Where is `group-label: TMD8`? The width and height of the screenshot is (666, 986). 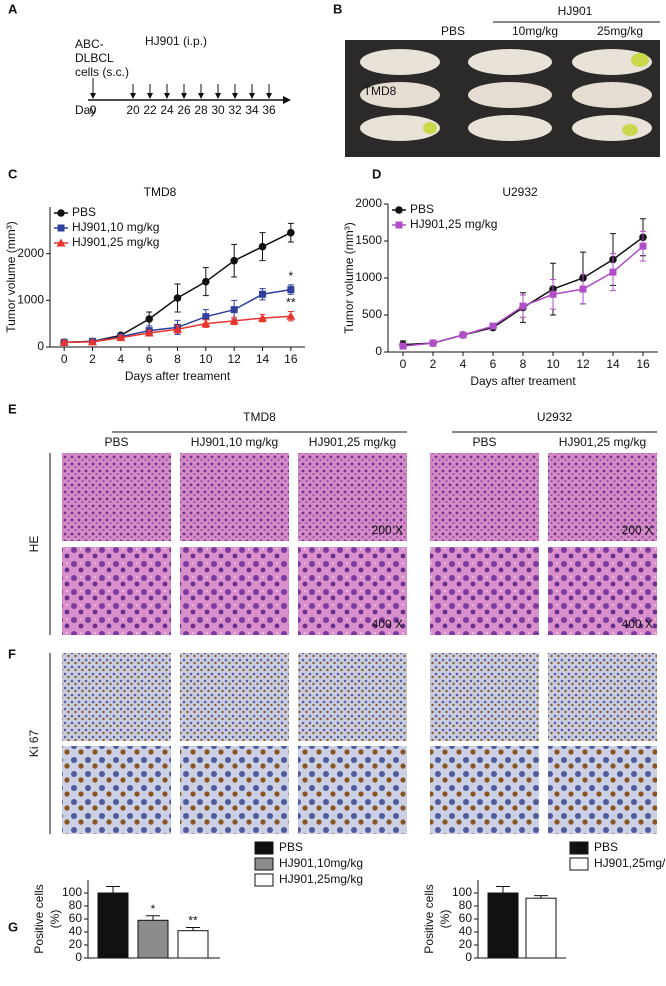 group-label: TMD8 is located at coordinates (259, 417).